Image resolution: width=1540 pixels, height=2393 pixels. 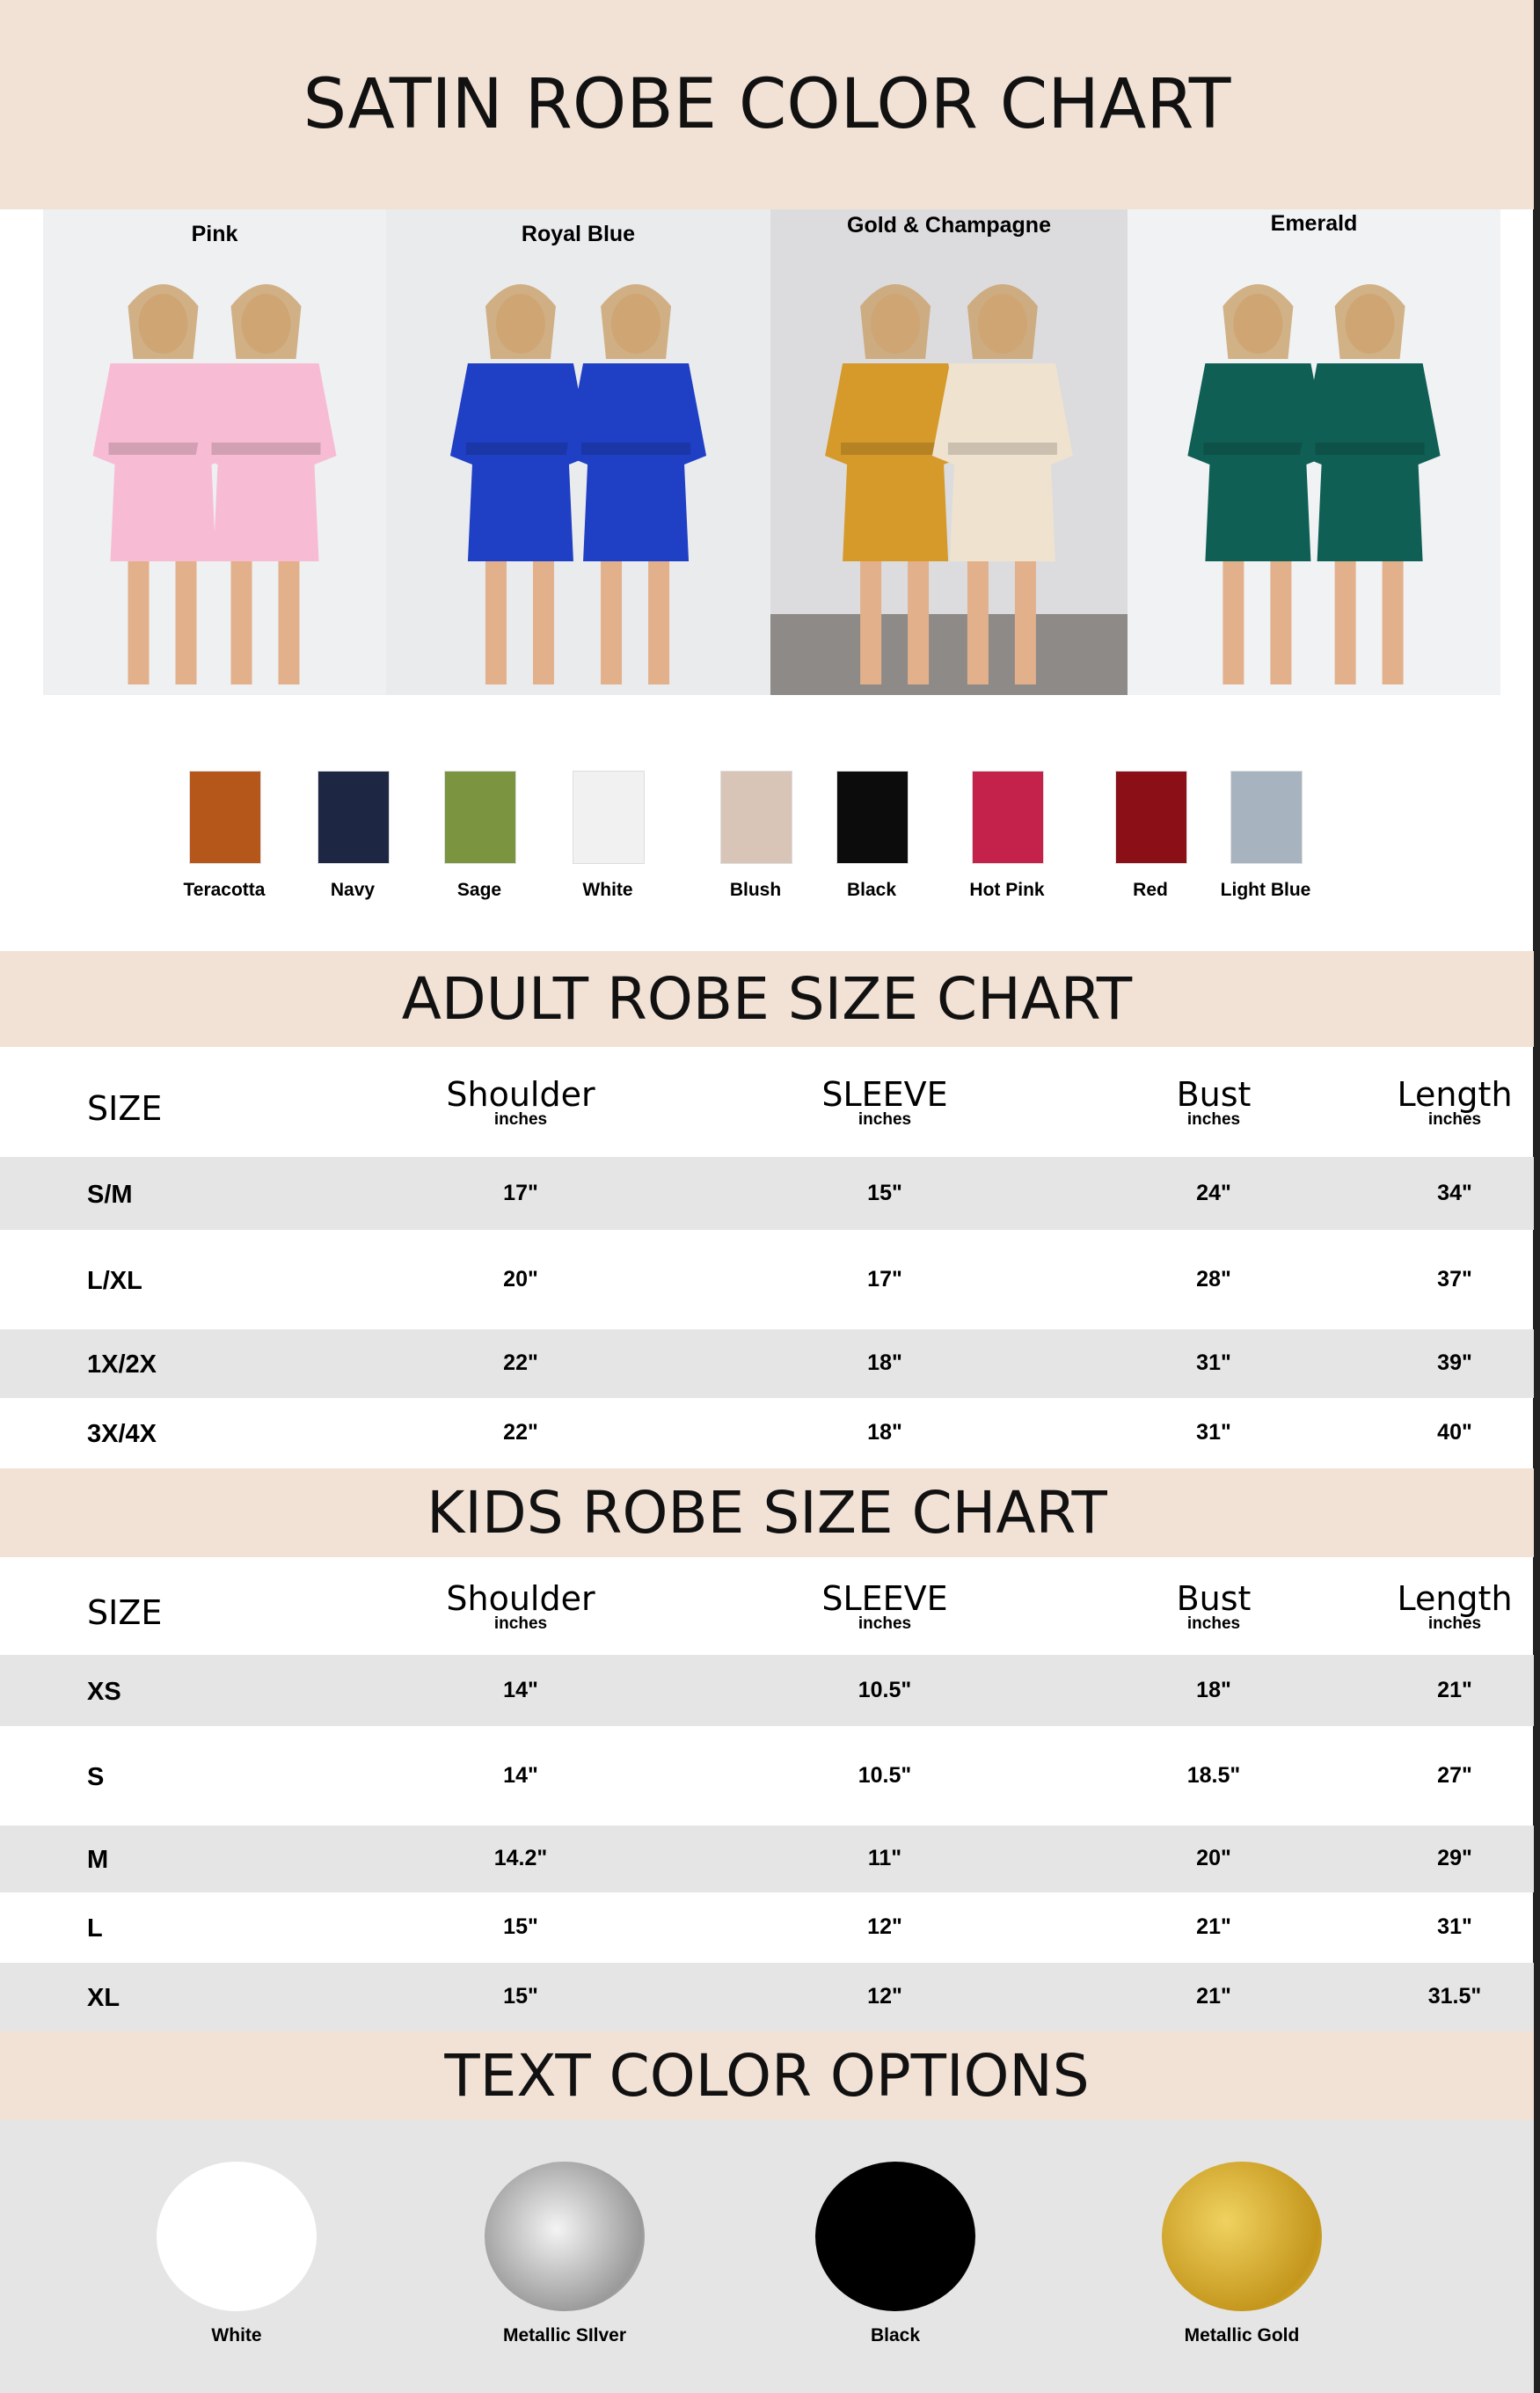 I want to click on swatch-label: Navy, so click(x=353, y=890).